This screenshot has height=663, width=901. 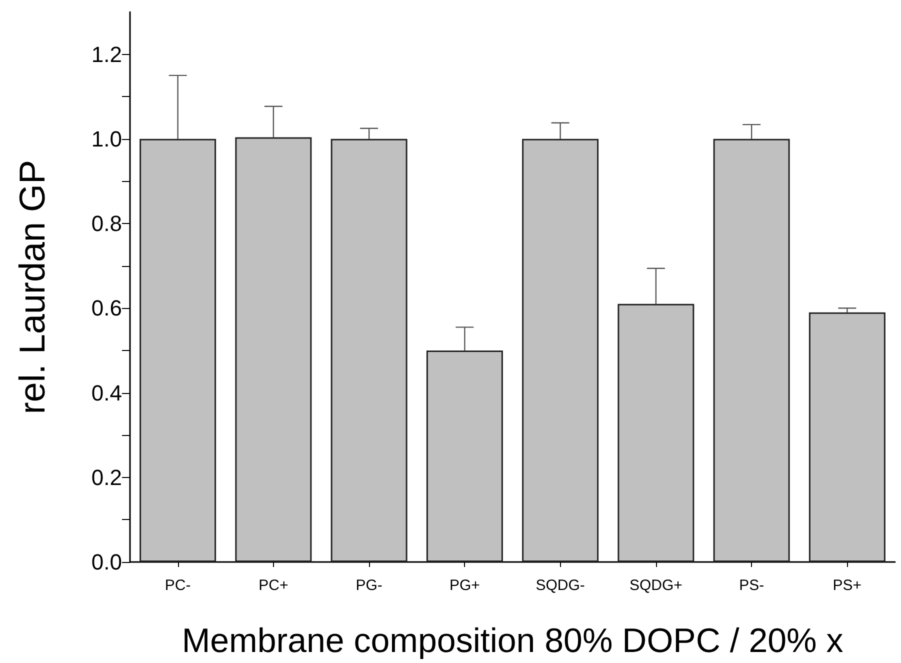 I want to click on y-tick-label: 0.6, so click(x=106, y=308).